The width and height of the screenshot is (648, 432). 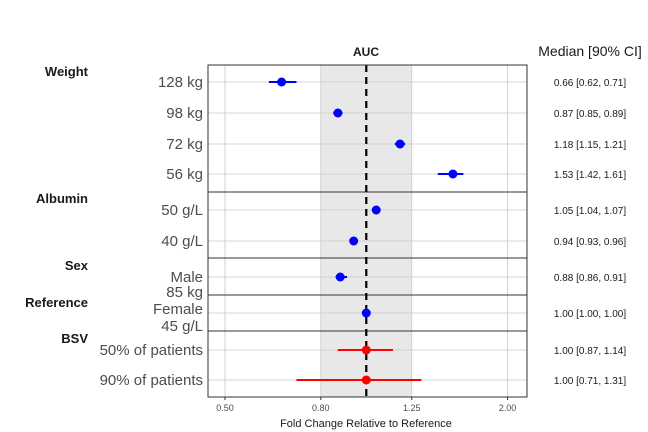 I want to click on row-label: Male, so click(x=186, y=277).